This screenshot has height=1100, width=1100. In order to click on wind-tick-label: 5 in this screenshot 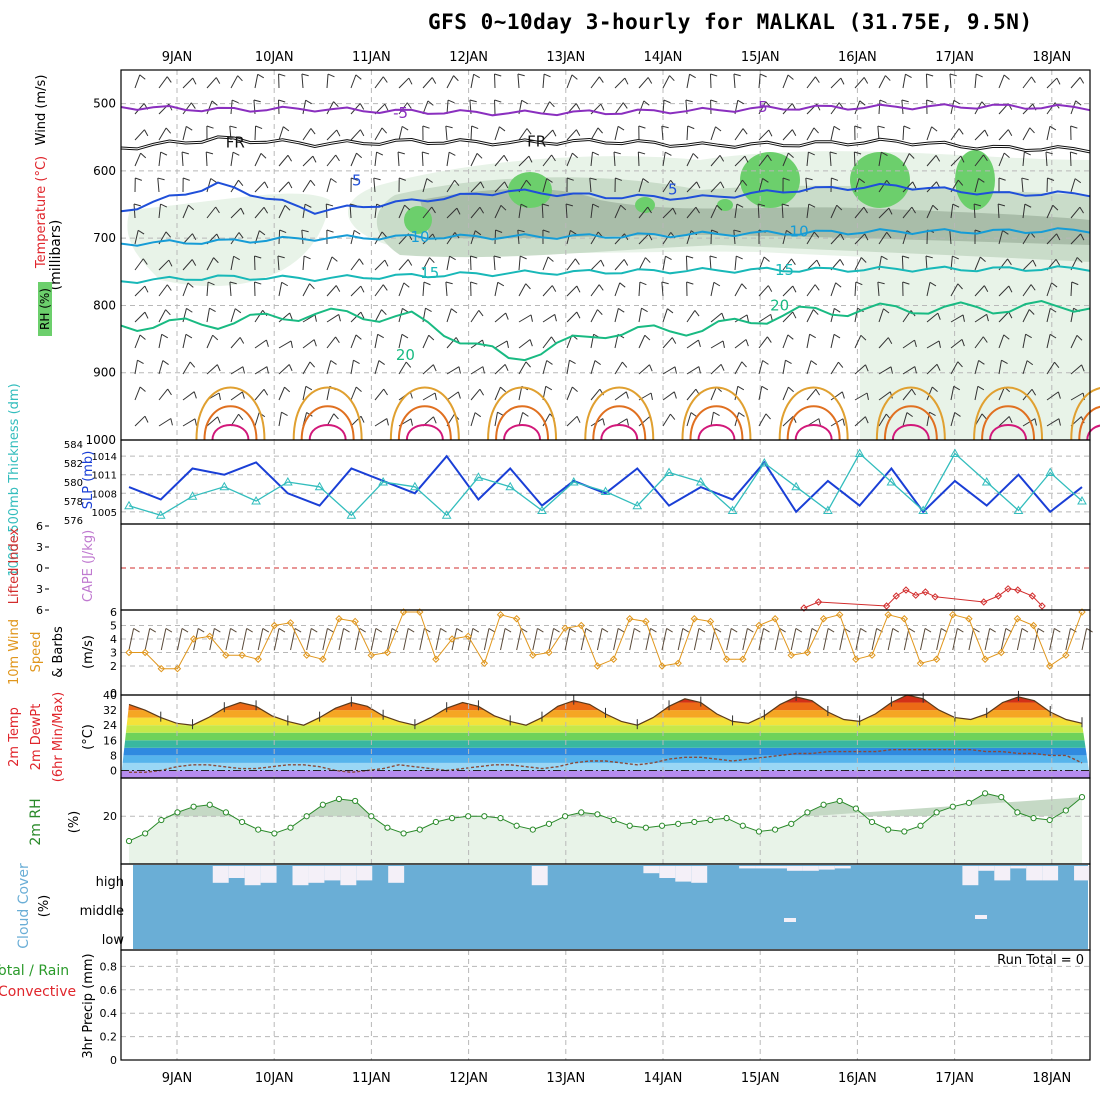, I will do `click(113, 626)`.